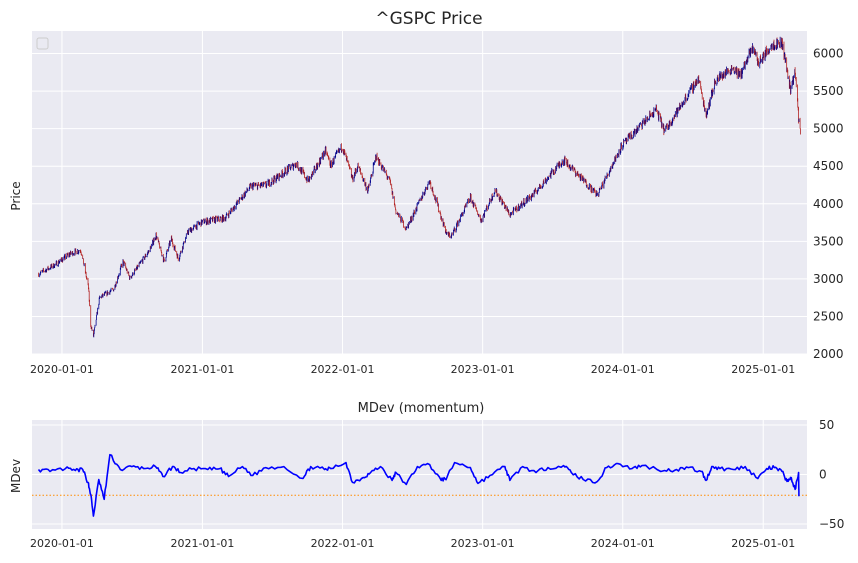 The image size is (858, 563). Describe the element at coordinates (16, 476) in the screenshot. I see `momentum-y-axis-label: MDev` at that location.